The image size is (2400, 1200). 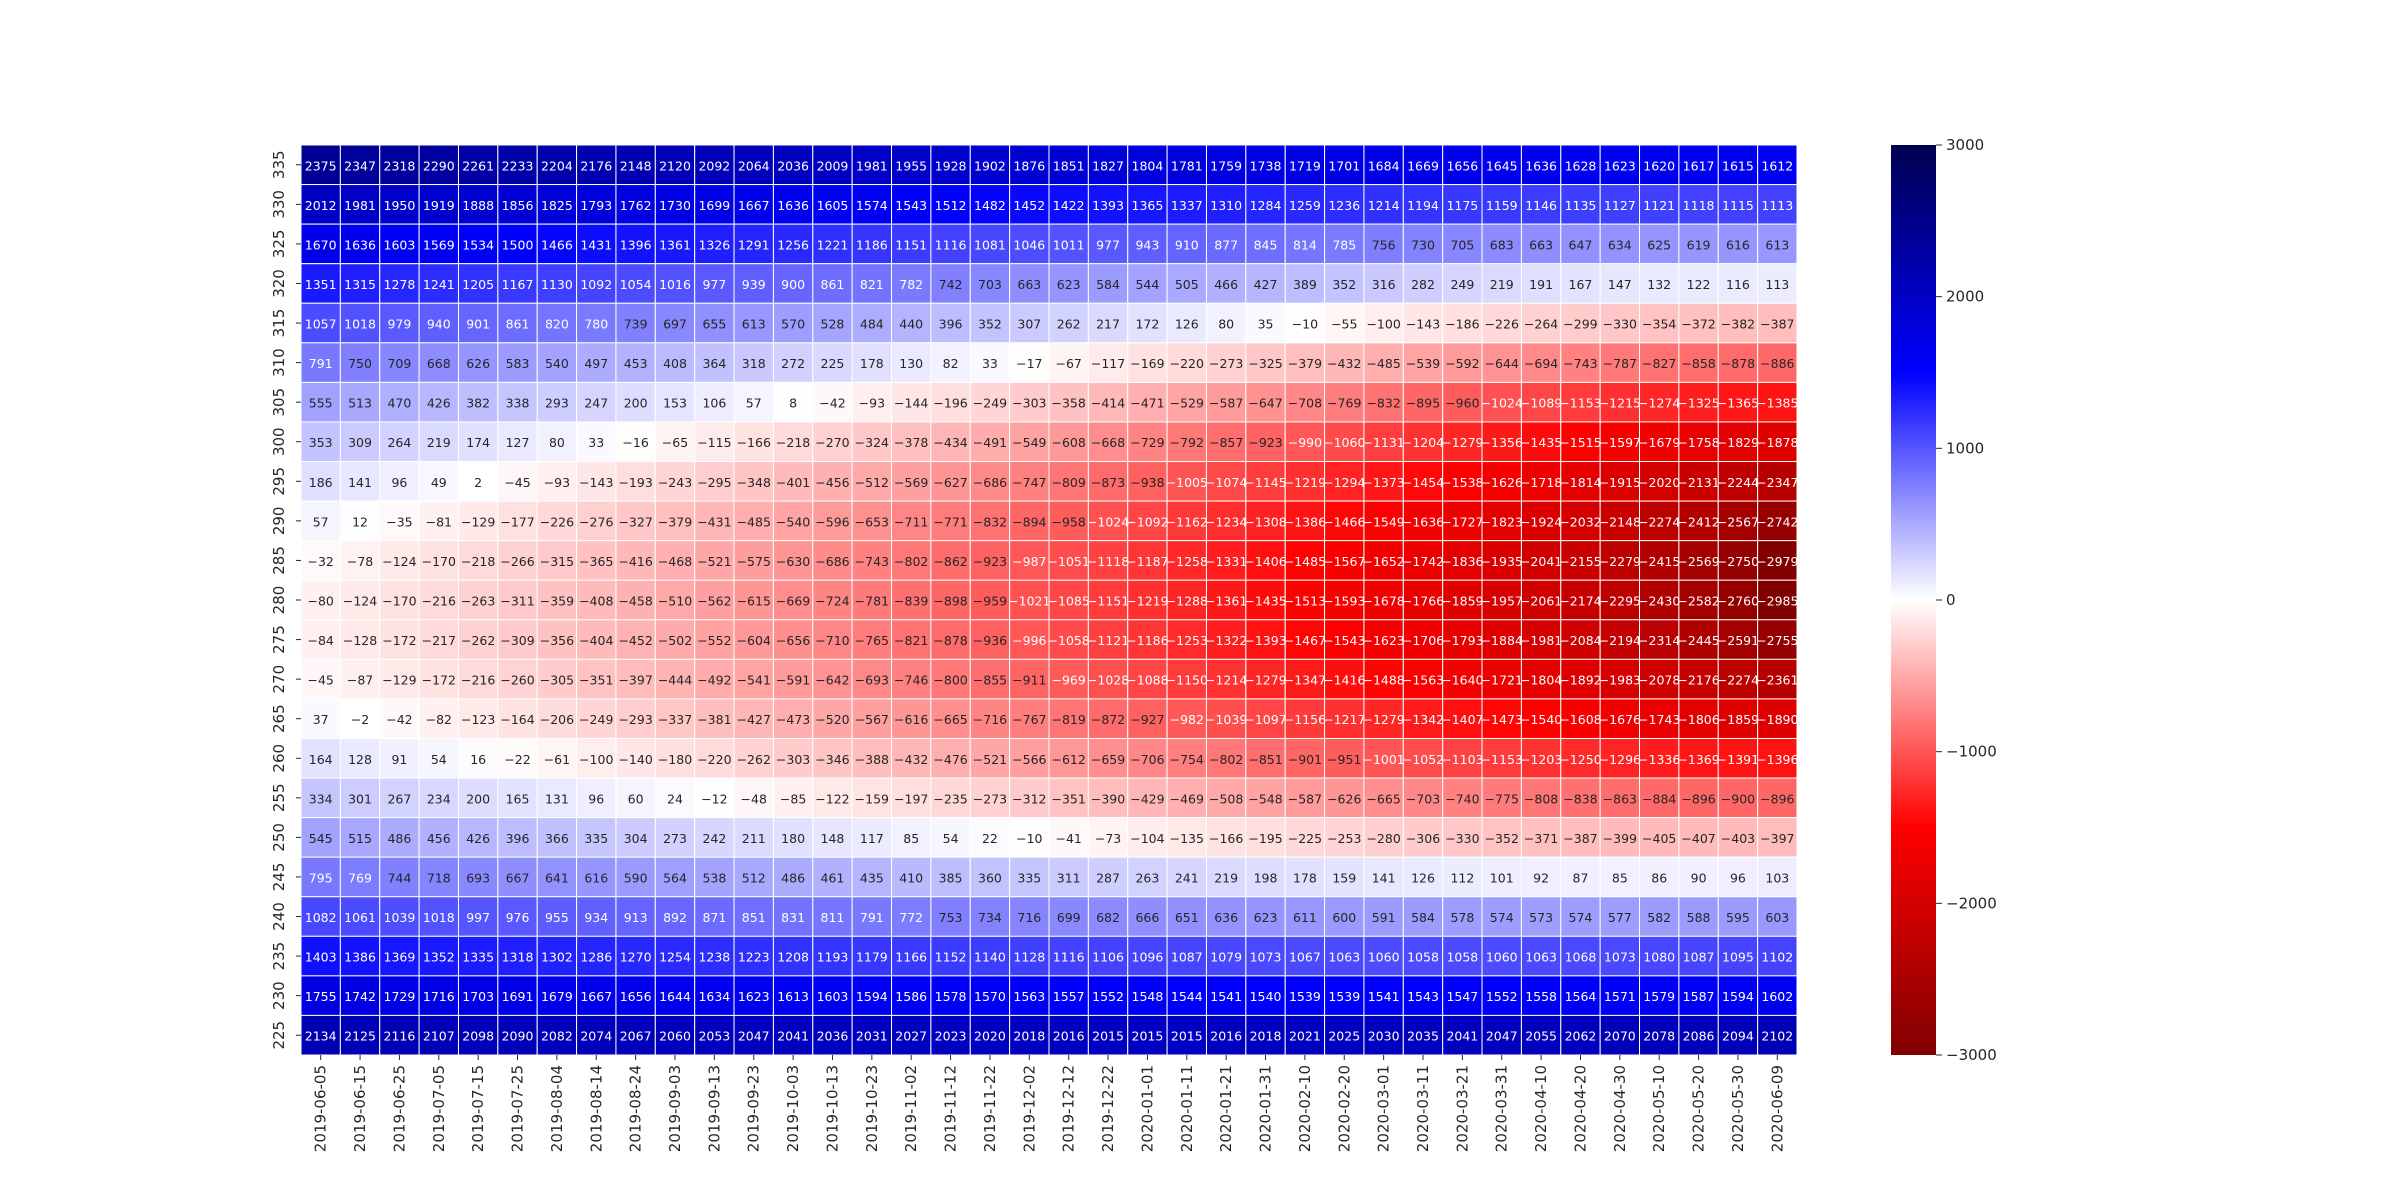 I want to click on cell-value-label: 470, so click(x=399, y=403).